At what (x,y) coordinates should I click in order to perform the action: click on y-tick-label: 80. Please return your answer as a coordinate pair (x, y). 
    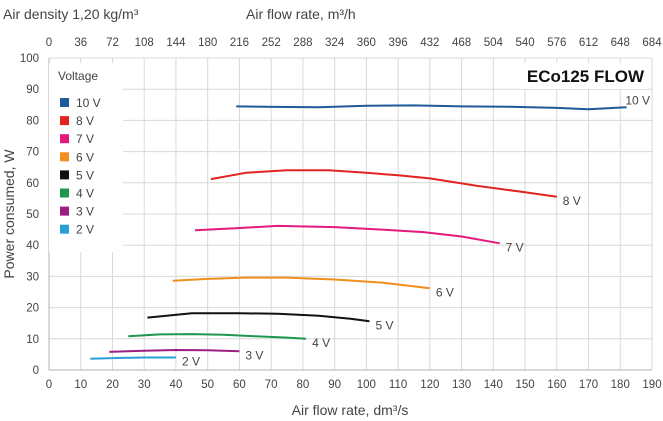
    Looking at the image, I should click on (32, 121).